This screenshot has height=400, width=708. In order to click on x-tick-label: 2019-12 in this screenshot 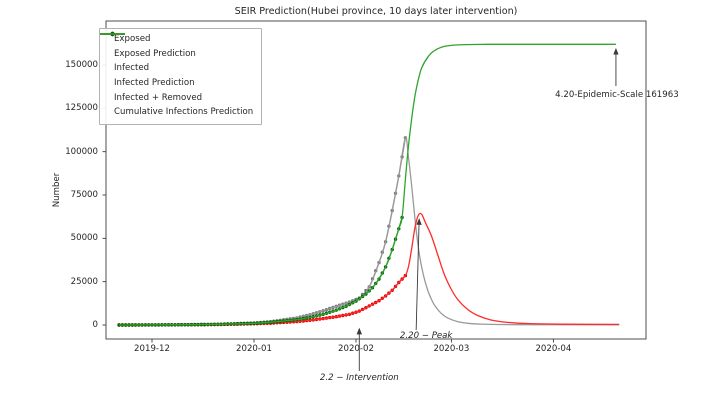, I will do `click(152, 349)`.